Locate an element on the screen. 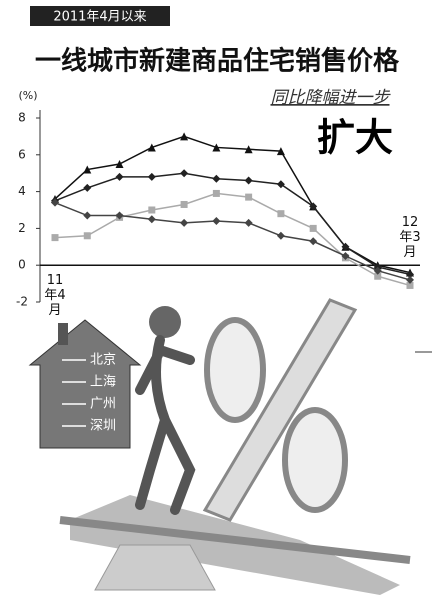  headline: 扩大 is located at coordinates (355, 138).